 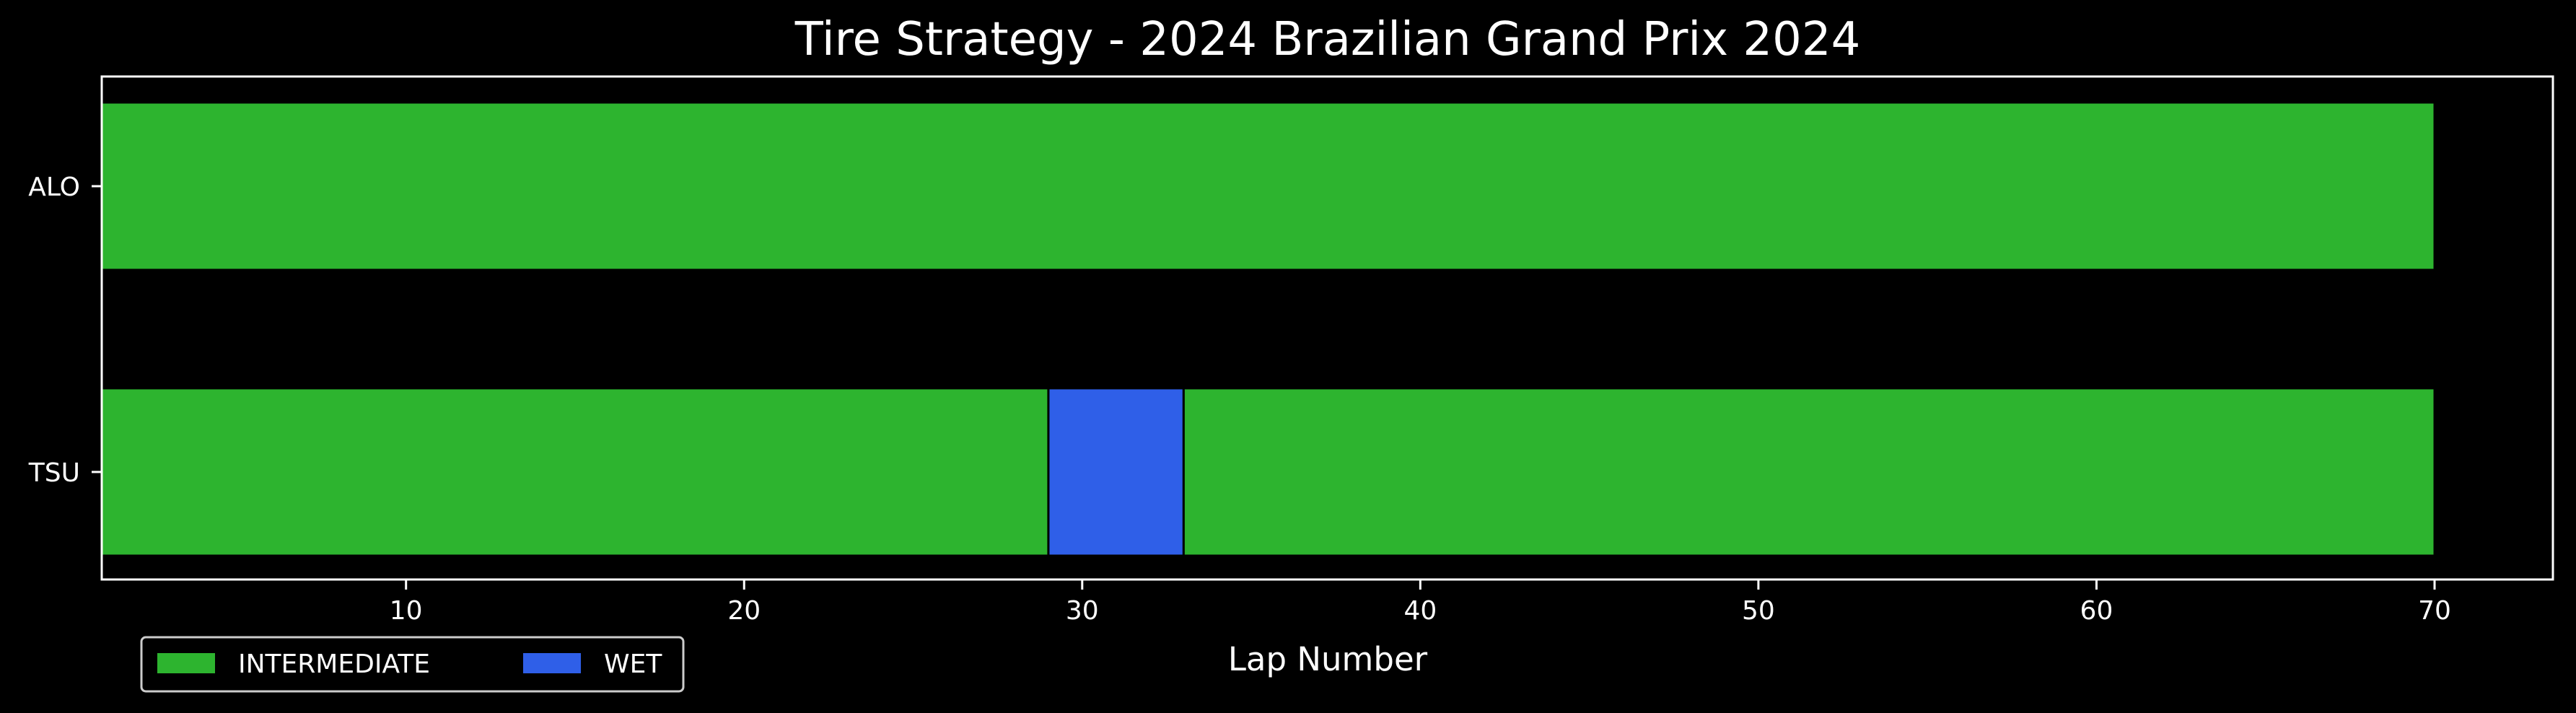 What do you see at coordinates (744, 611) in the screenshot?
I see `x-tick-label-20: 20` at bounding box center [744, 611].